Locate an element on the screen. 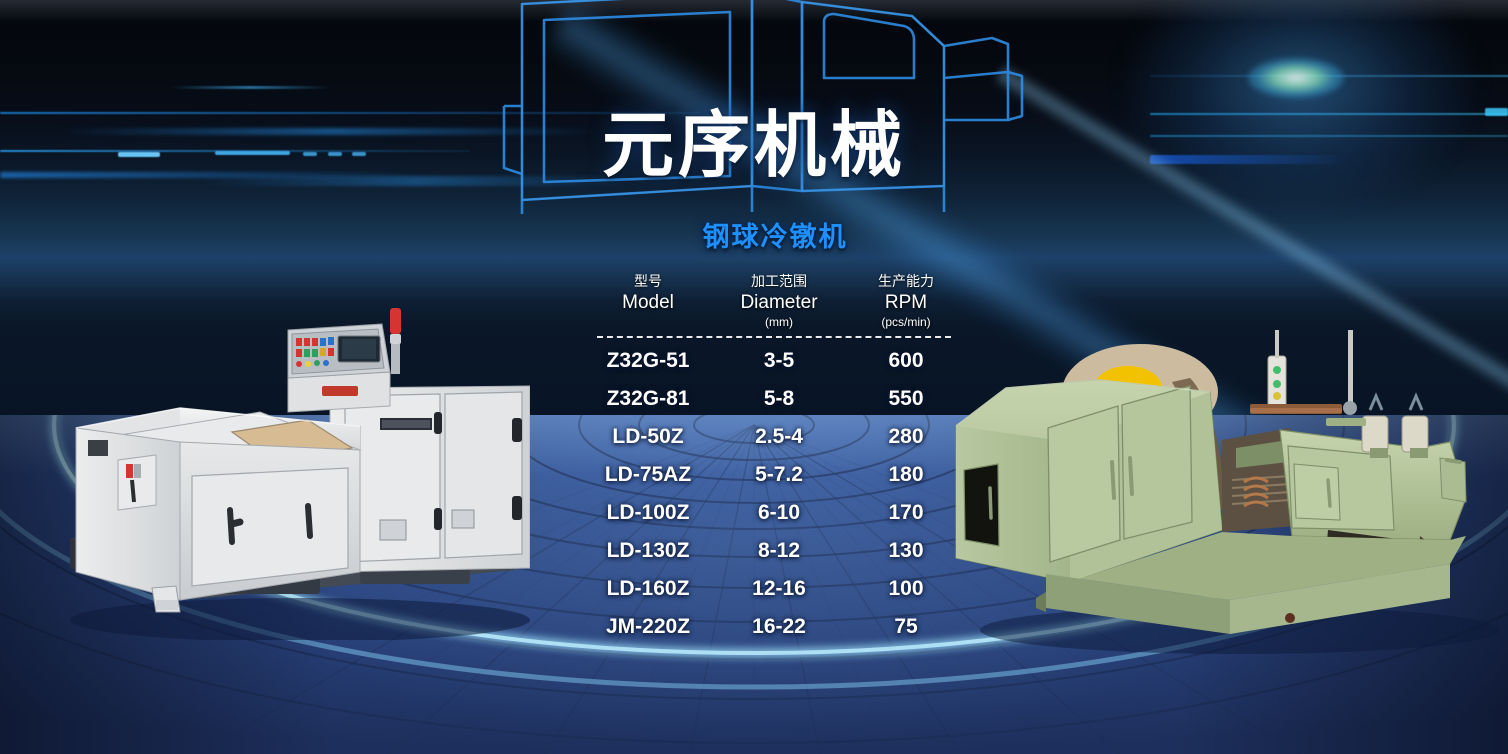  table-row: LD-160Z 12-16 100 is located at coordinates (775, 589).